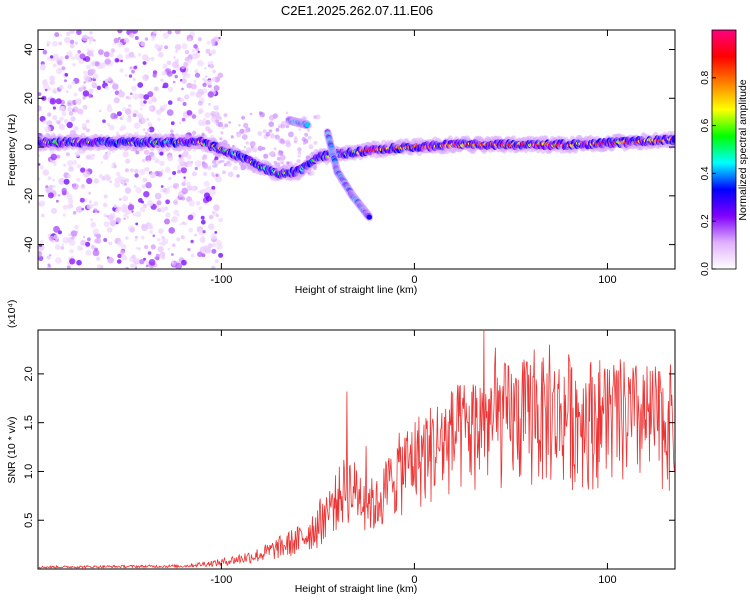 The width and height of the screenshot is (750, 600). I want to click on snr-y-multiplier: (x10⁴), so click(12, 314).